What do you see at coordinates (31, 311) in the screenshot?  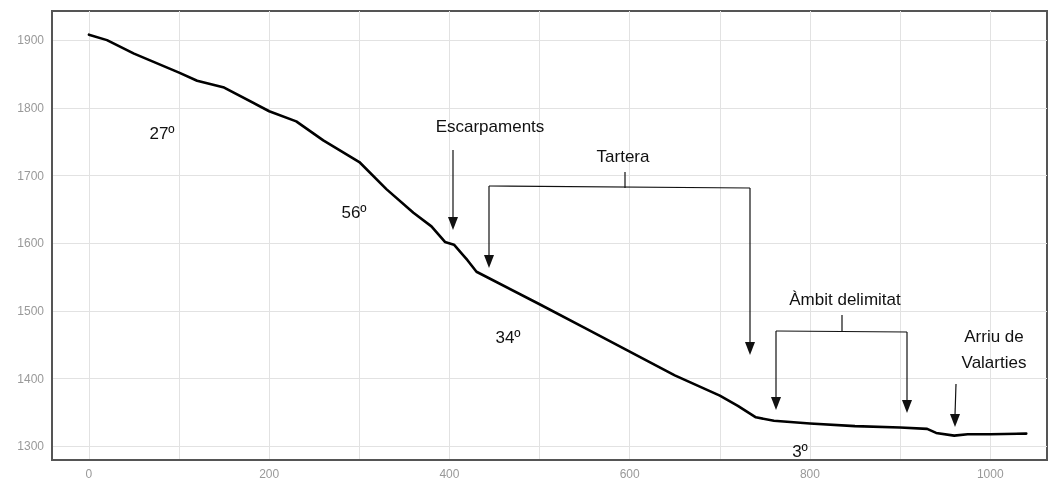 I see `y-tick-label: 1500` at bounding box center [31, 311].